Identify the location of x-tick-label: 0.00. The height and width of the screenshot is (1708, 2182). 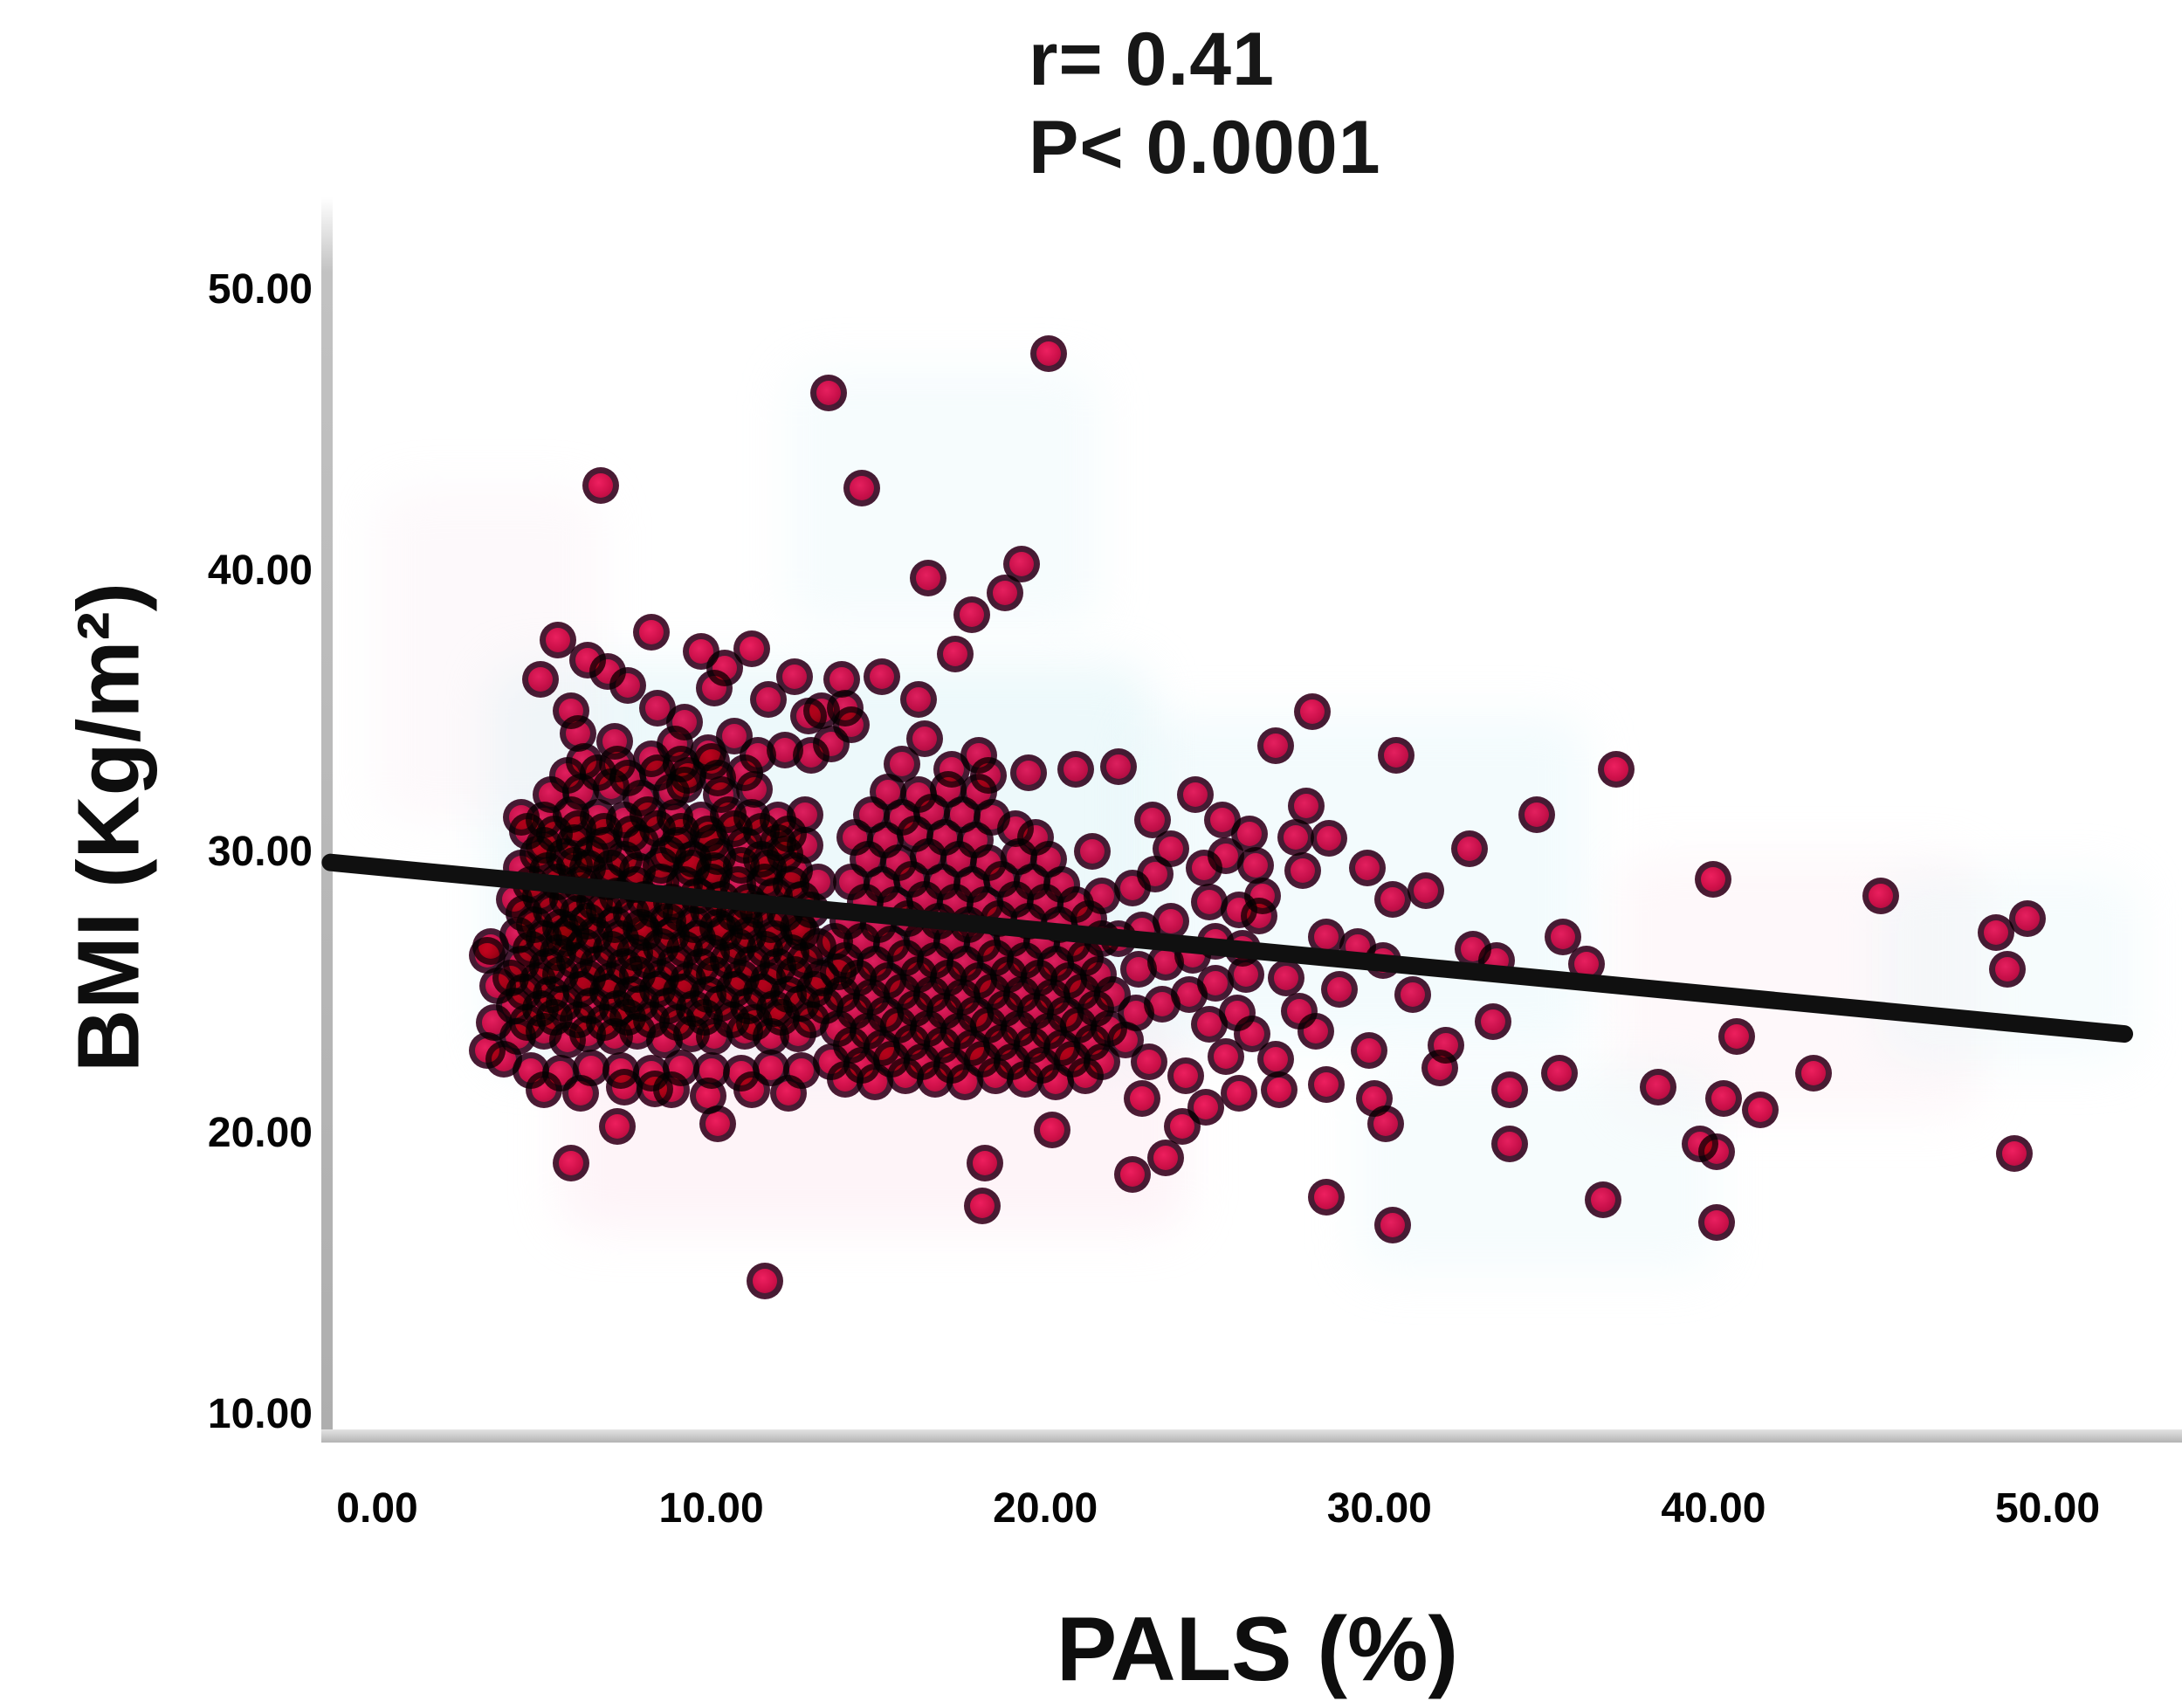
(377, 1508).